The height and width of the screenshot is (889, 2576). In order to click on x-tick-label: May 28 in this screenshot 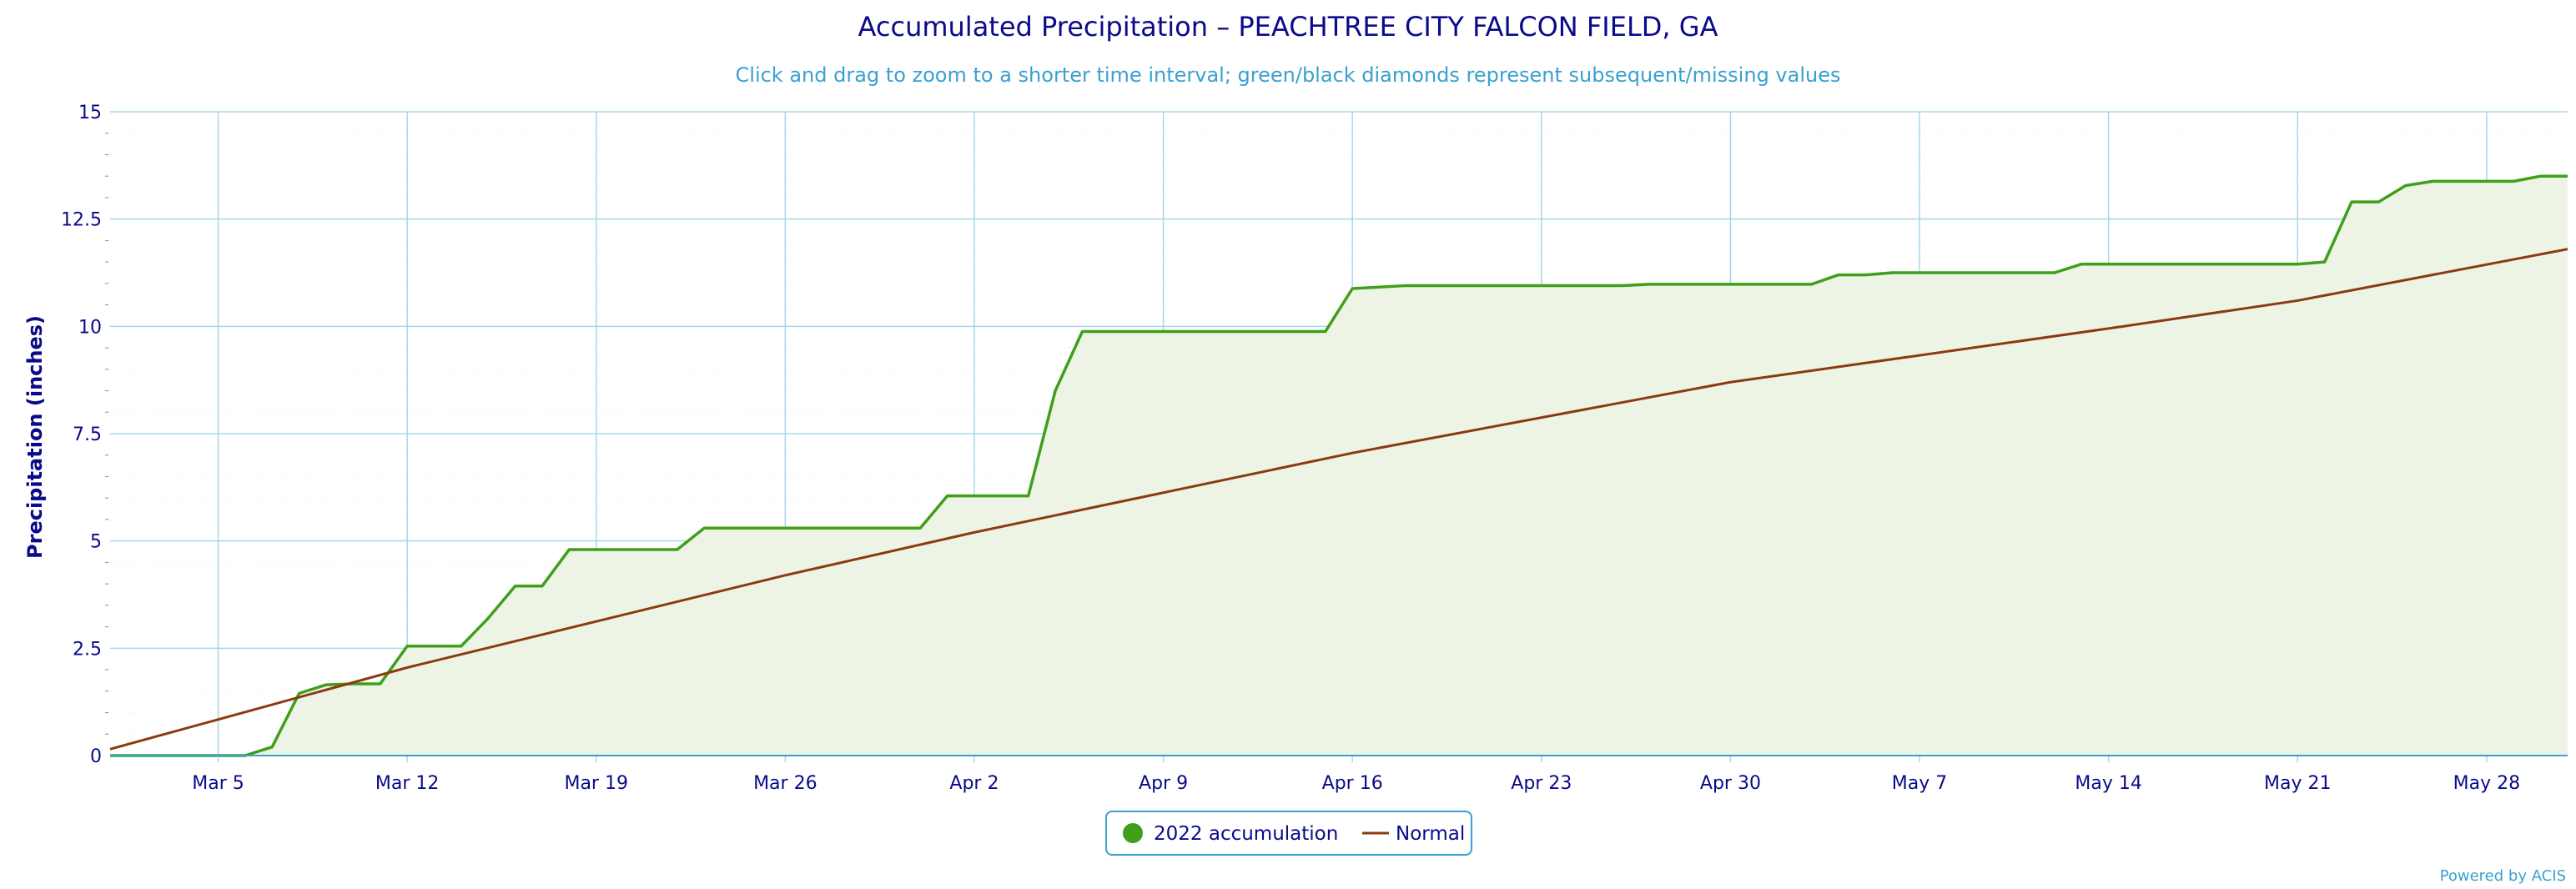, I will do `click(2486, 783)`.